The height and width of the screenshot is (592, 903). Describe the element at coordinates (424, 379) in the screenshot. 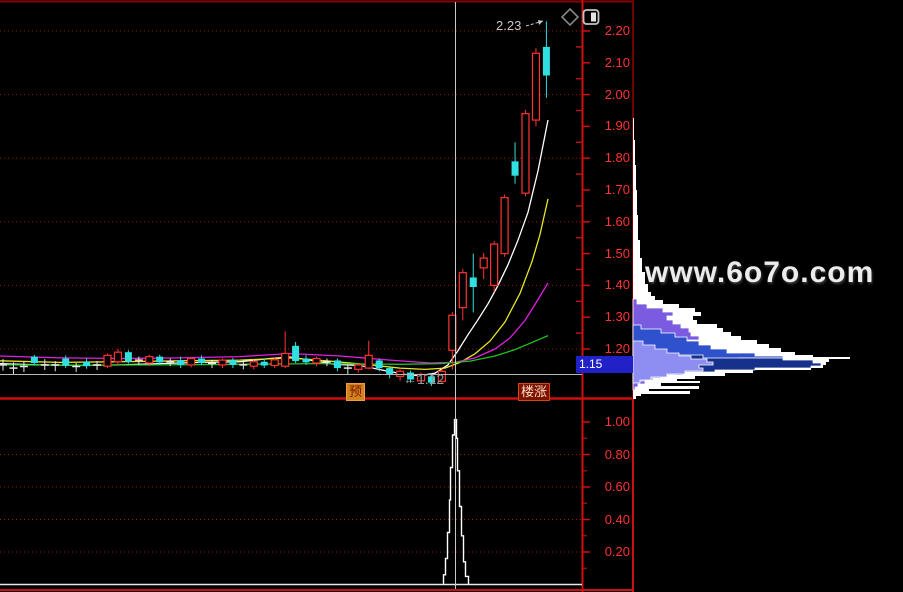

I see `crosshair-price-annotation: ←1.12` at that location.